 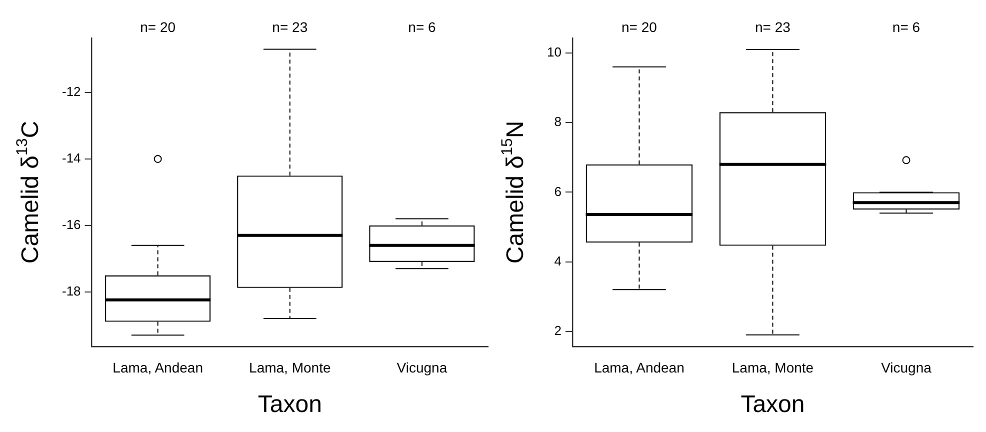 I want to click on y-tick-label: 4, so click(x=558, y=260).